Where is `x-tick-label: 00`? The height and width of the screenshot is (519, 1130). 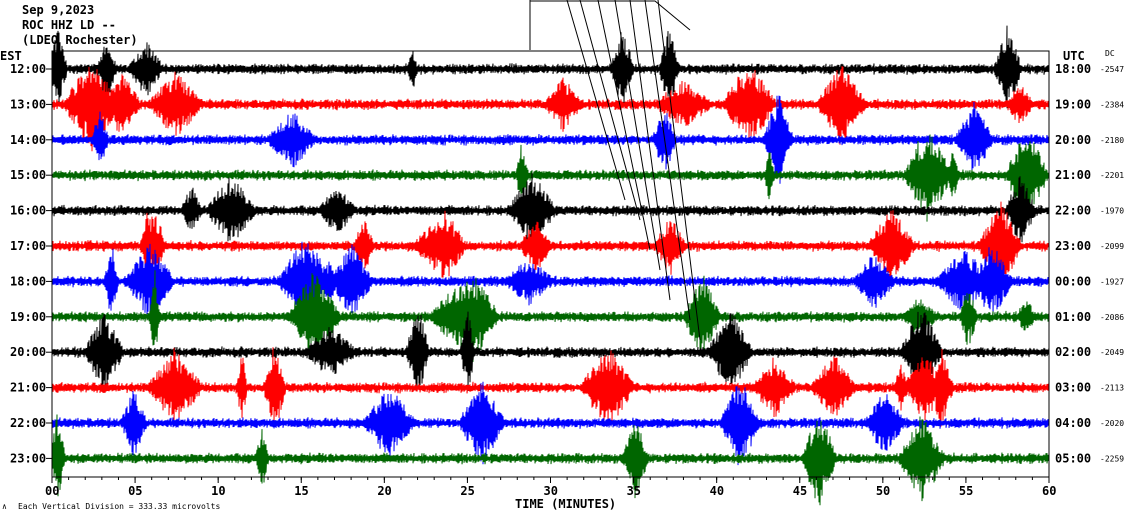
x-tick-label: 00 is located at coordinates (52, 491).